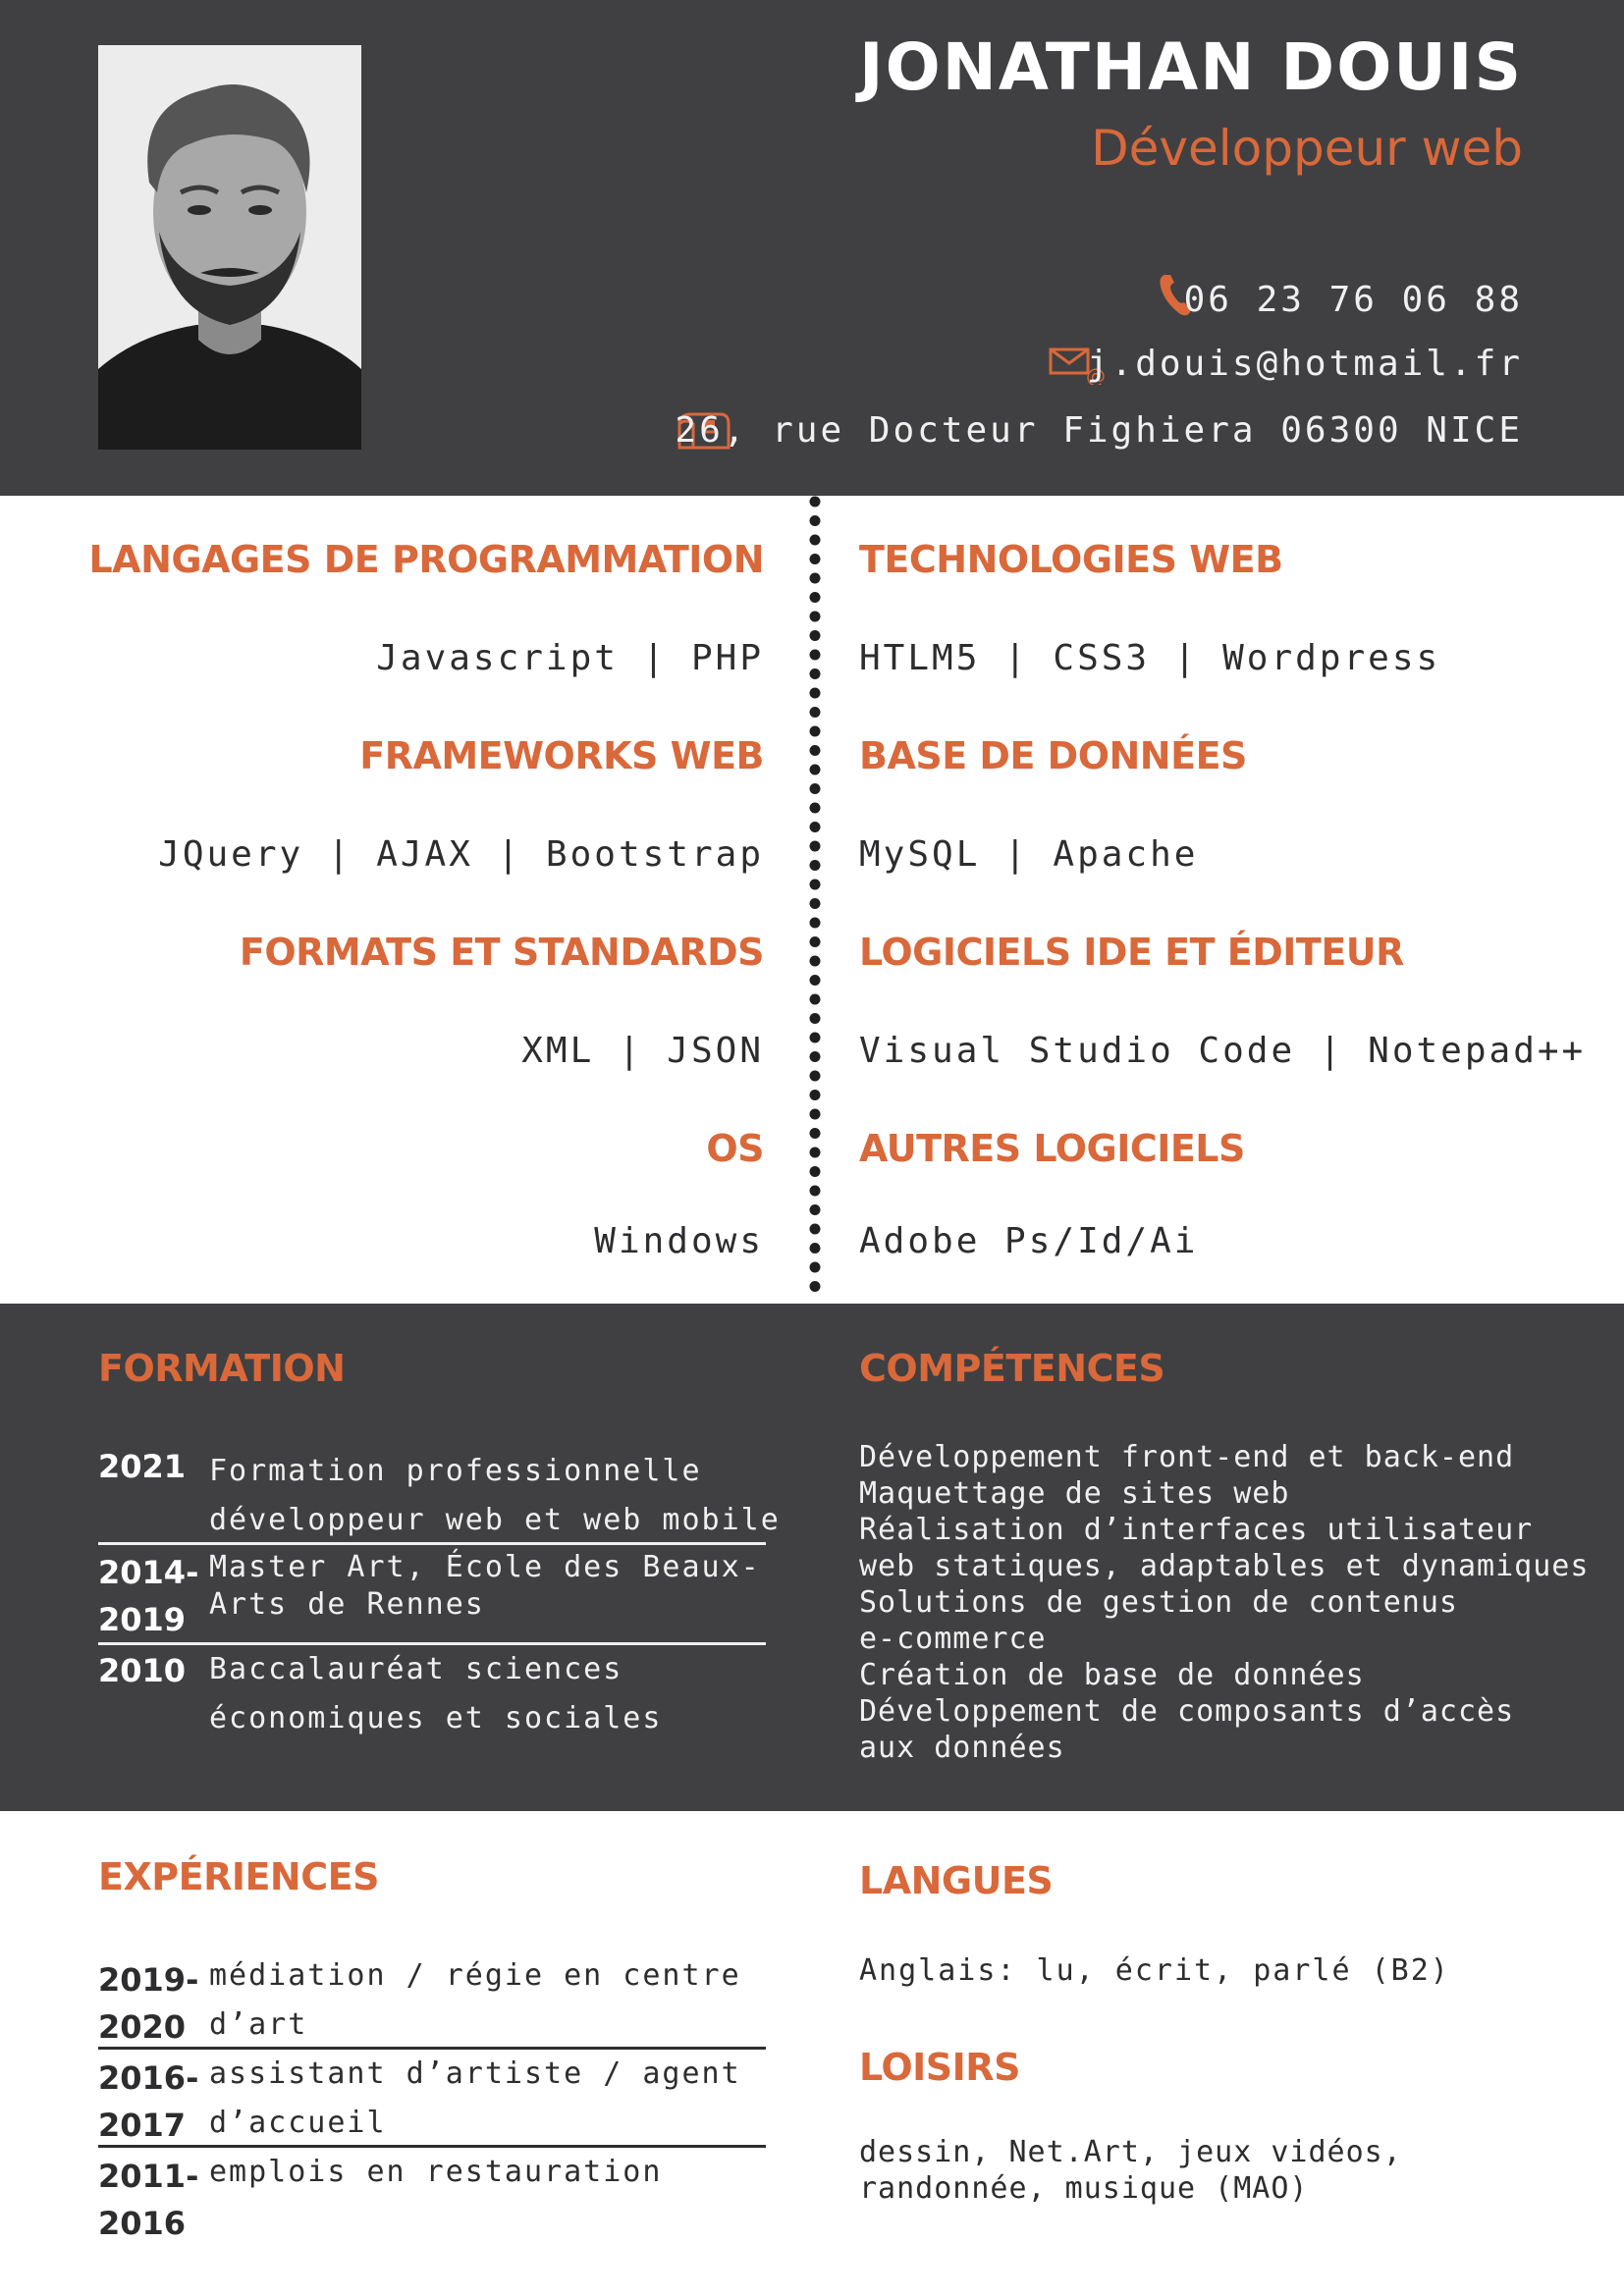  I want to click on heading-technologies: TECHNOLOGIES WEB, so click(1071, 559).